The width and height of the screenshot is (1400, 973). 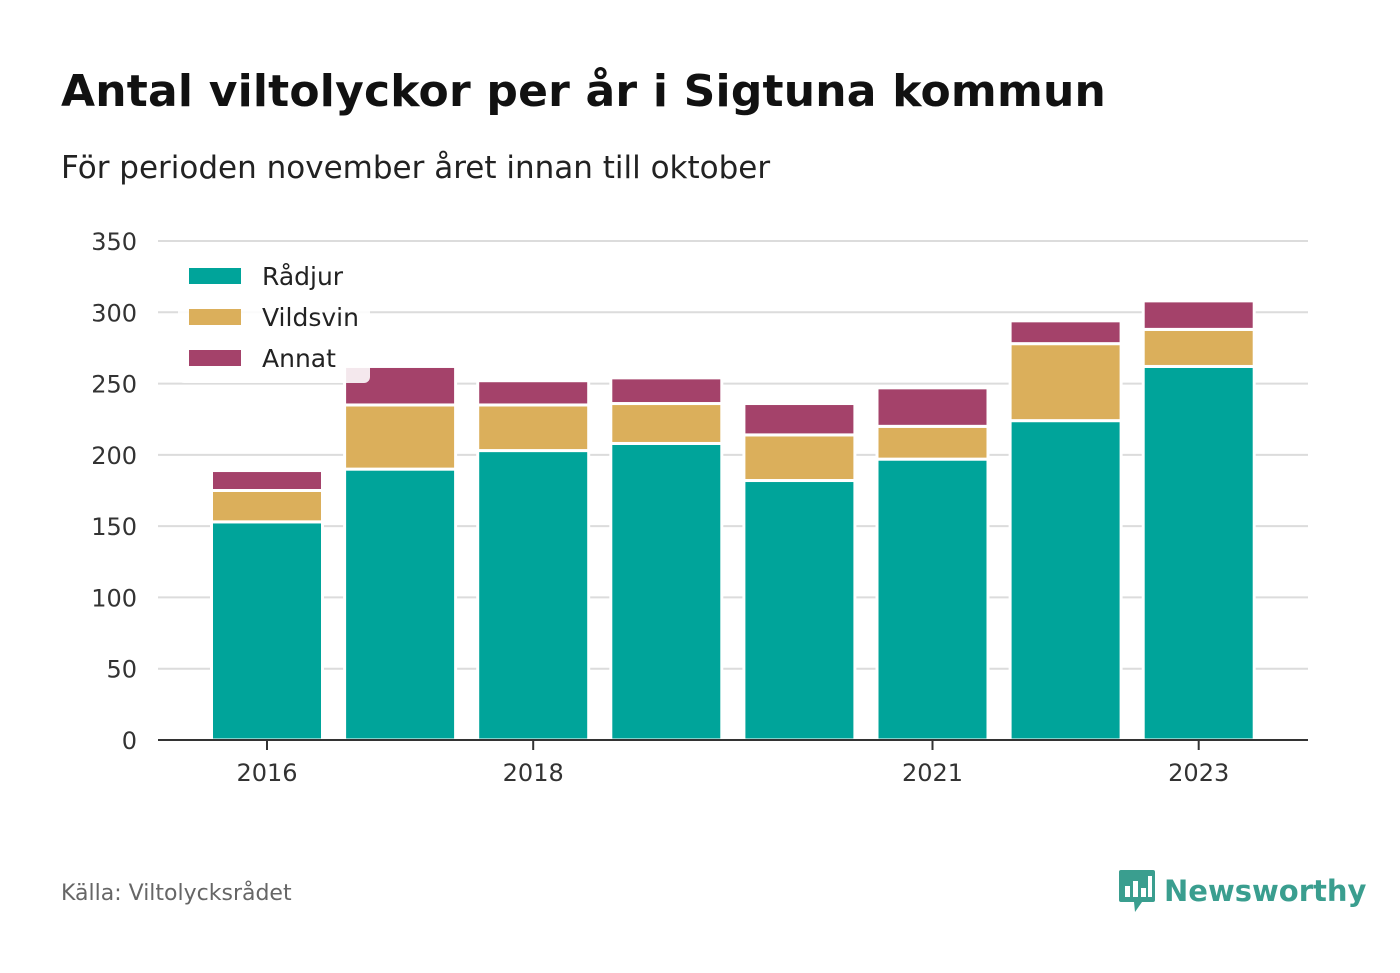 What do you see at coordinates (533, 773) in the screenshot?
I see `x-tick-label: 2018` at bounding box center [533, 773].